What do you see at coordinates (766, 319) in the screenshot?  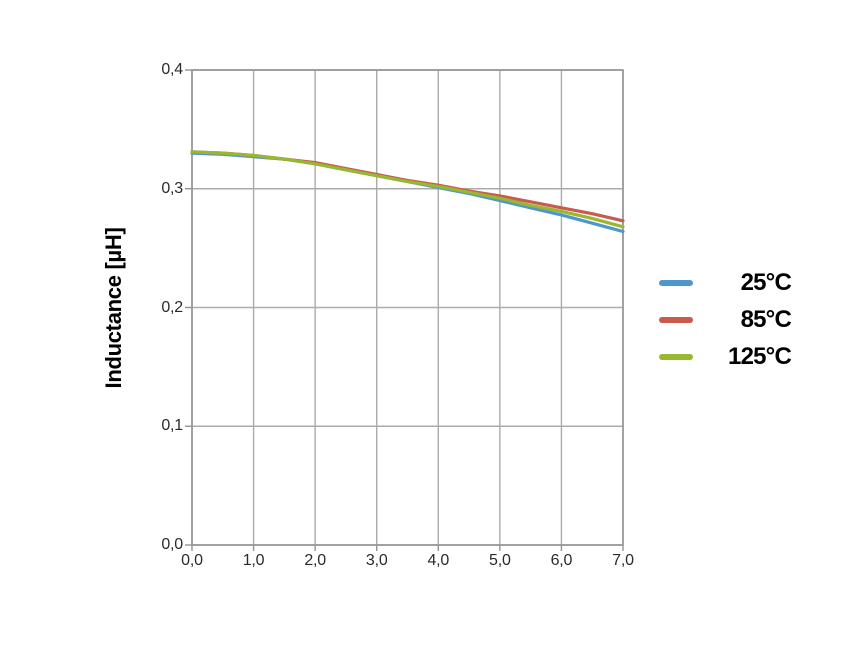 I see `legend-label-85c: 85°C` at bounding box center [766, 319].